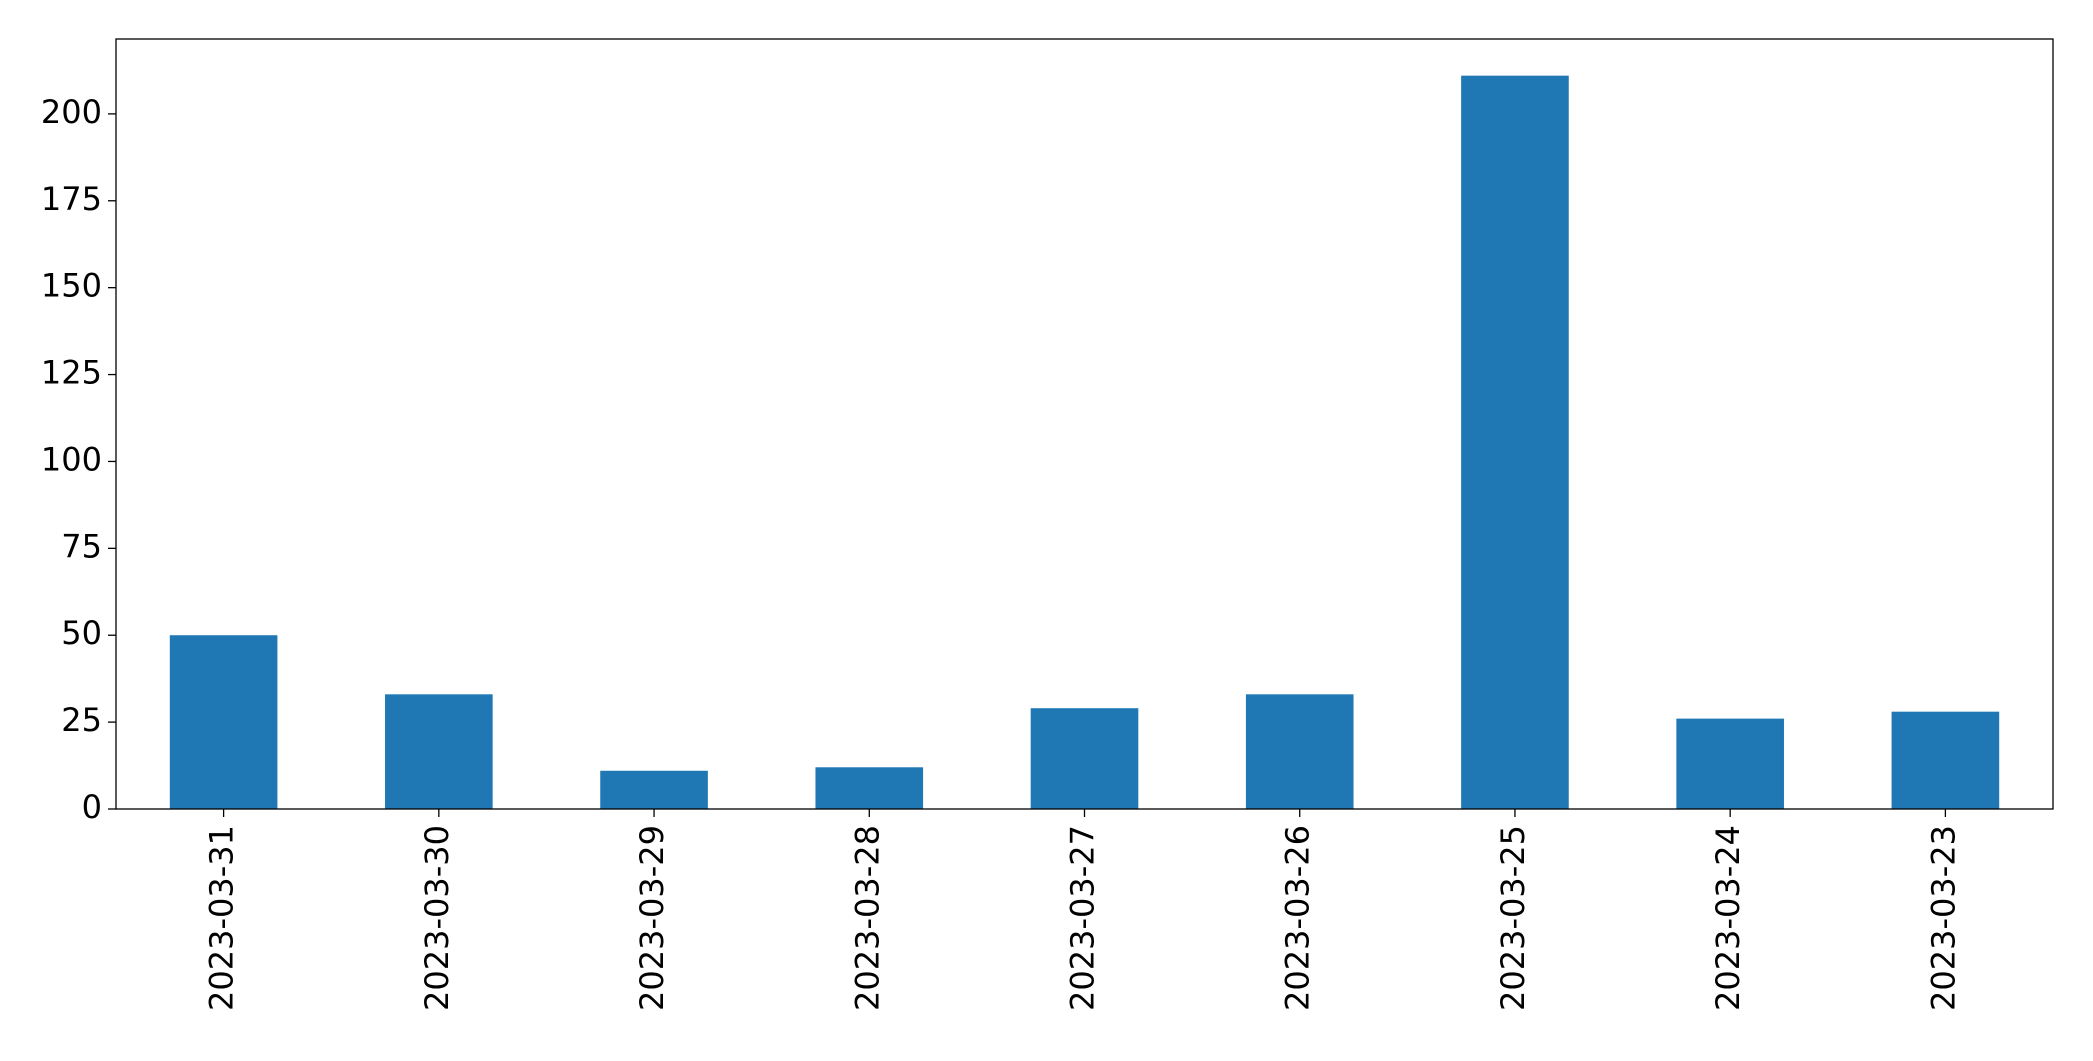  What do you see at coordinates (1728, 918) in the screenshot?
I see `x-tick-label: 2023-03-24` at bounding box center [1728, 918].